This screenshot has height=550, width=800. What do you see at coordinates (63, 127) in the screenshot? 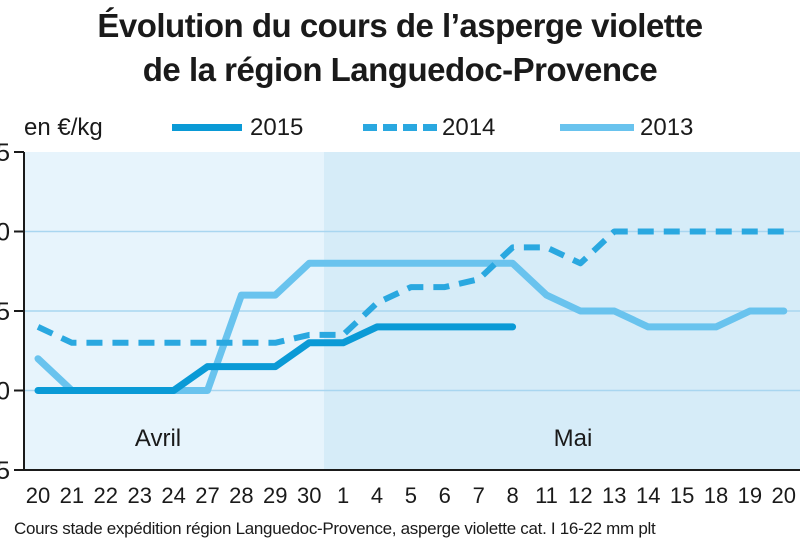
I see `unit-label: en €/kg` at bounding box center [63, 127].